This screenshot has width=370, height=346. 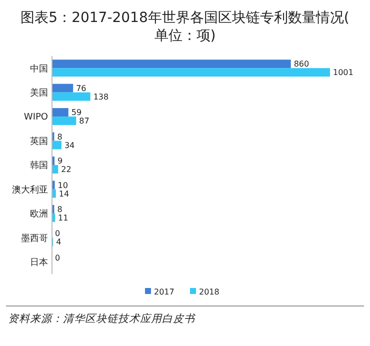 I want to click on data-label: 59, so click(x=76, y=113).